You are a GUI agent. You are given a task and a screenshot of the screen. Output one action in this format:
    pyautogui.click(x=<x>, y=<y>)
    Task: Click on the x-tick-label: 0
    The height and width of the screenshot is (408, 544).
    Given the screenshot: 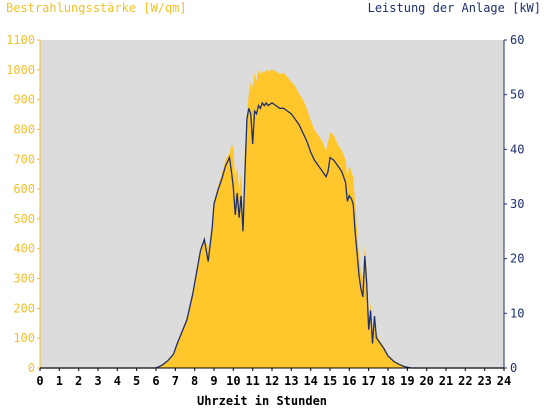 What is the action you would take?
    pyautogui.click(x=39, y=381)
    